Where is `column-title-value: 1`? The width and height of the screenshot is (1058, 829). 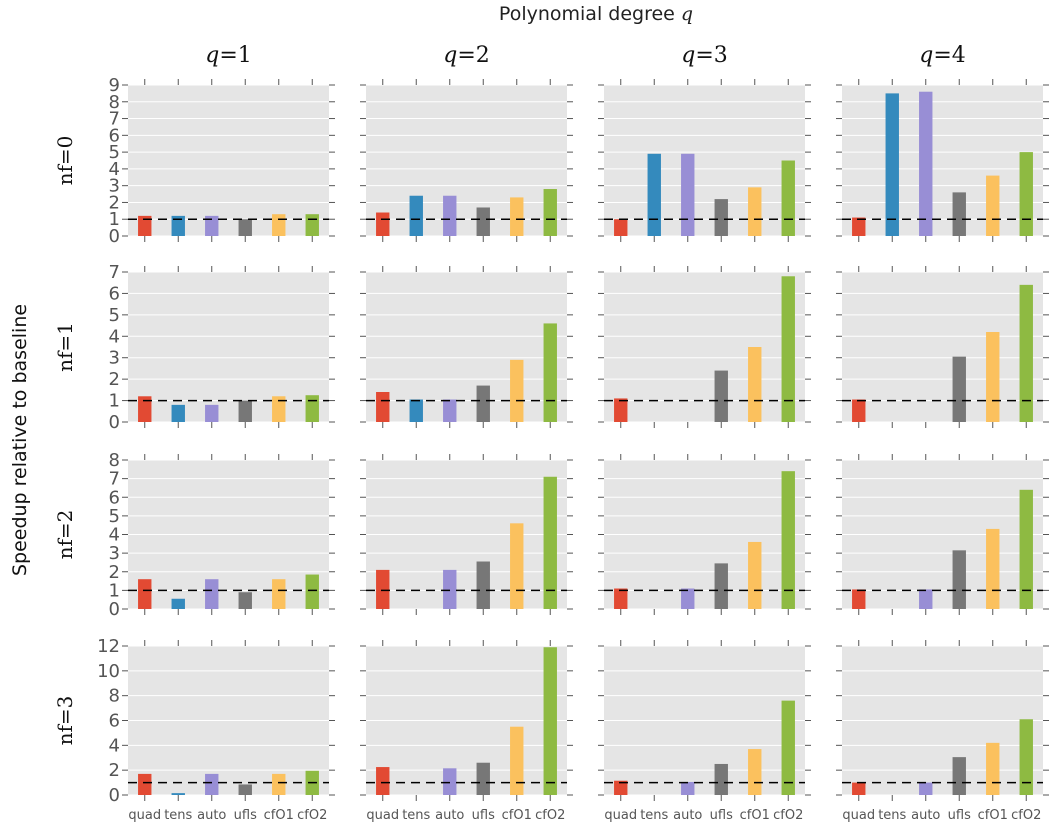
column-title-value: 1 is located at coordinates (245, 55).